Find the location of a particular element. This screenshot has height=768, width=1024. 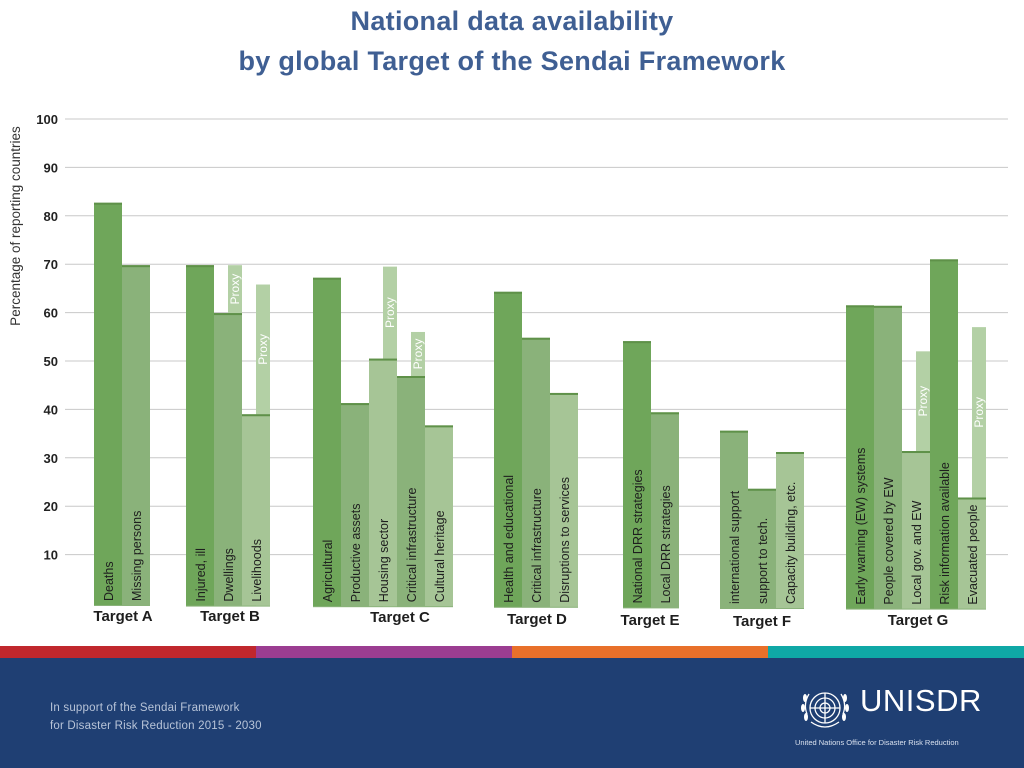

y-axis-title: Percentage of reporting countries is located at coordinates (15, 226).